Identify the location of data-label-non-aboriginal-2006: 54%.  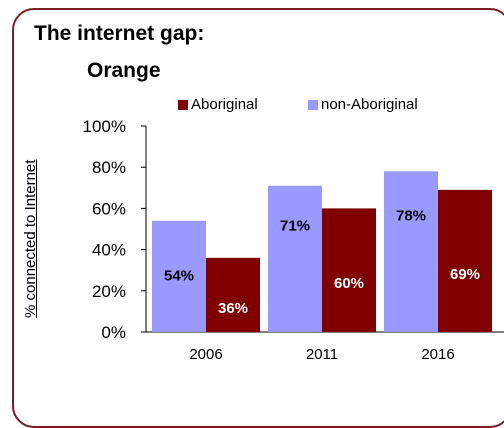
(179, 275).